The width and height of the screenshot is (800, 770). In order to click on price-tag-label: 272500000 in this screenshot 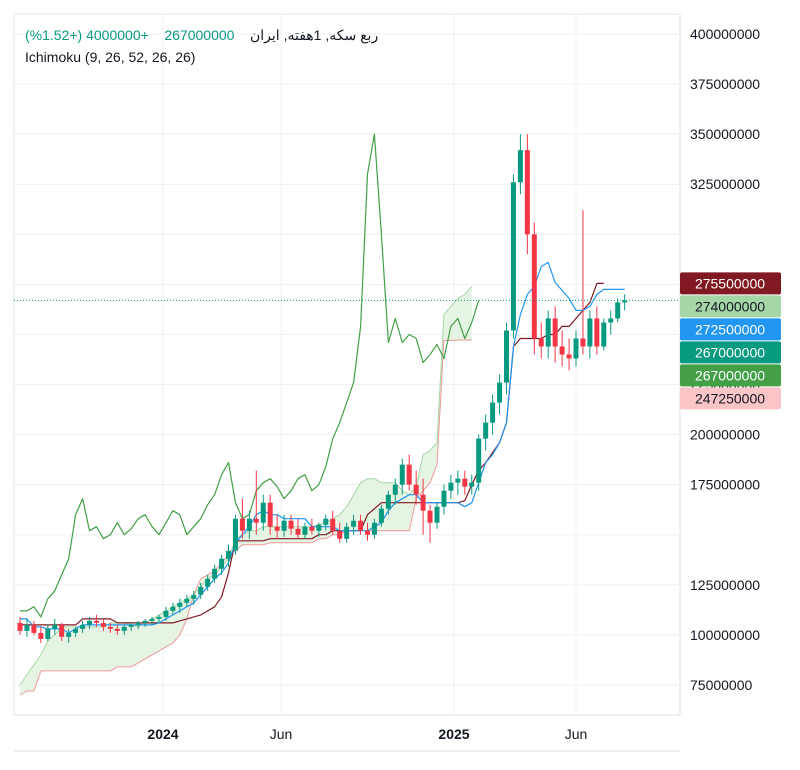, I will do `click(730, 329)`.